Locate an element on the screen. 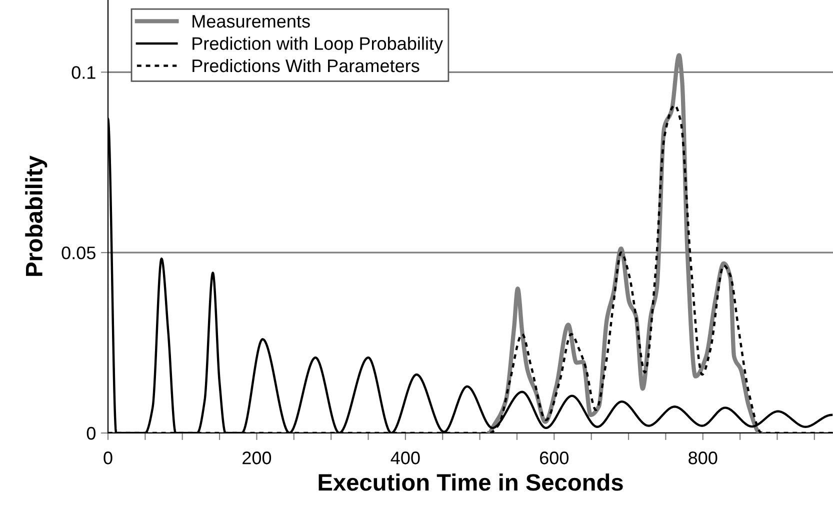 The height and width of the screenshot is (517, 833). x-tick-label: 200 is located at coordinates (257, 458).